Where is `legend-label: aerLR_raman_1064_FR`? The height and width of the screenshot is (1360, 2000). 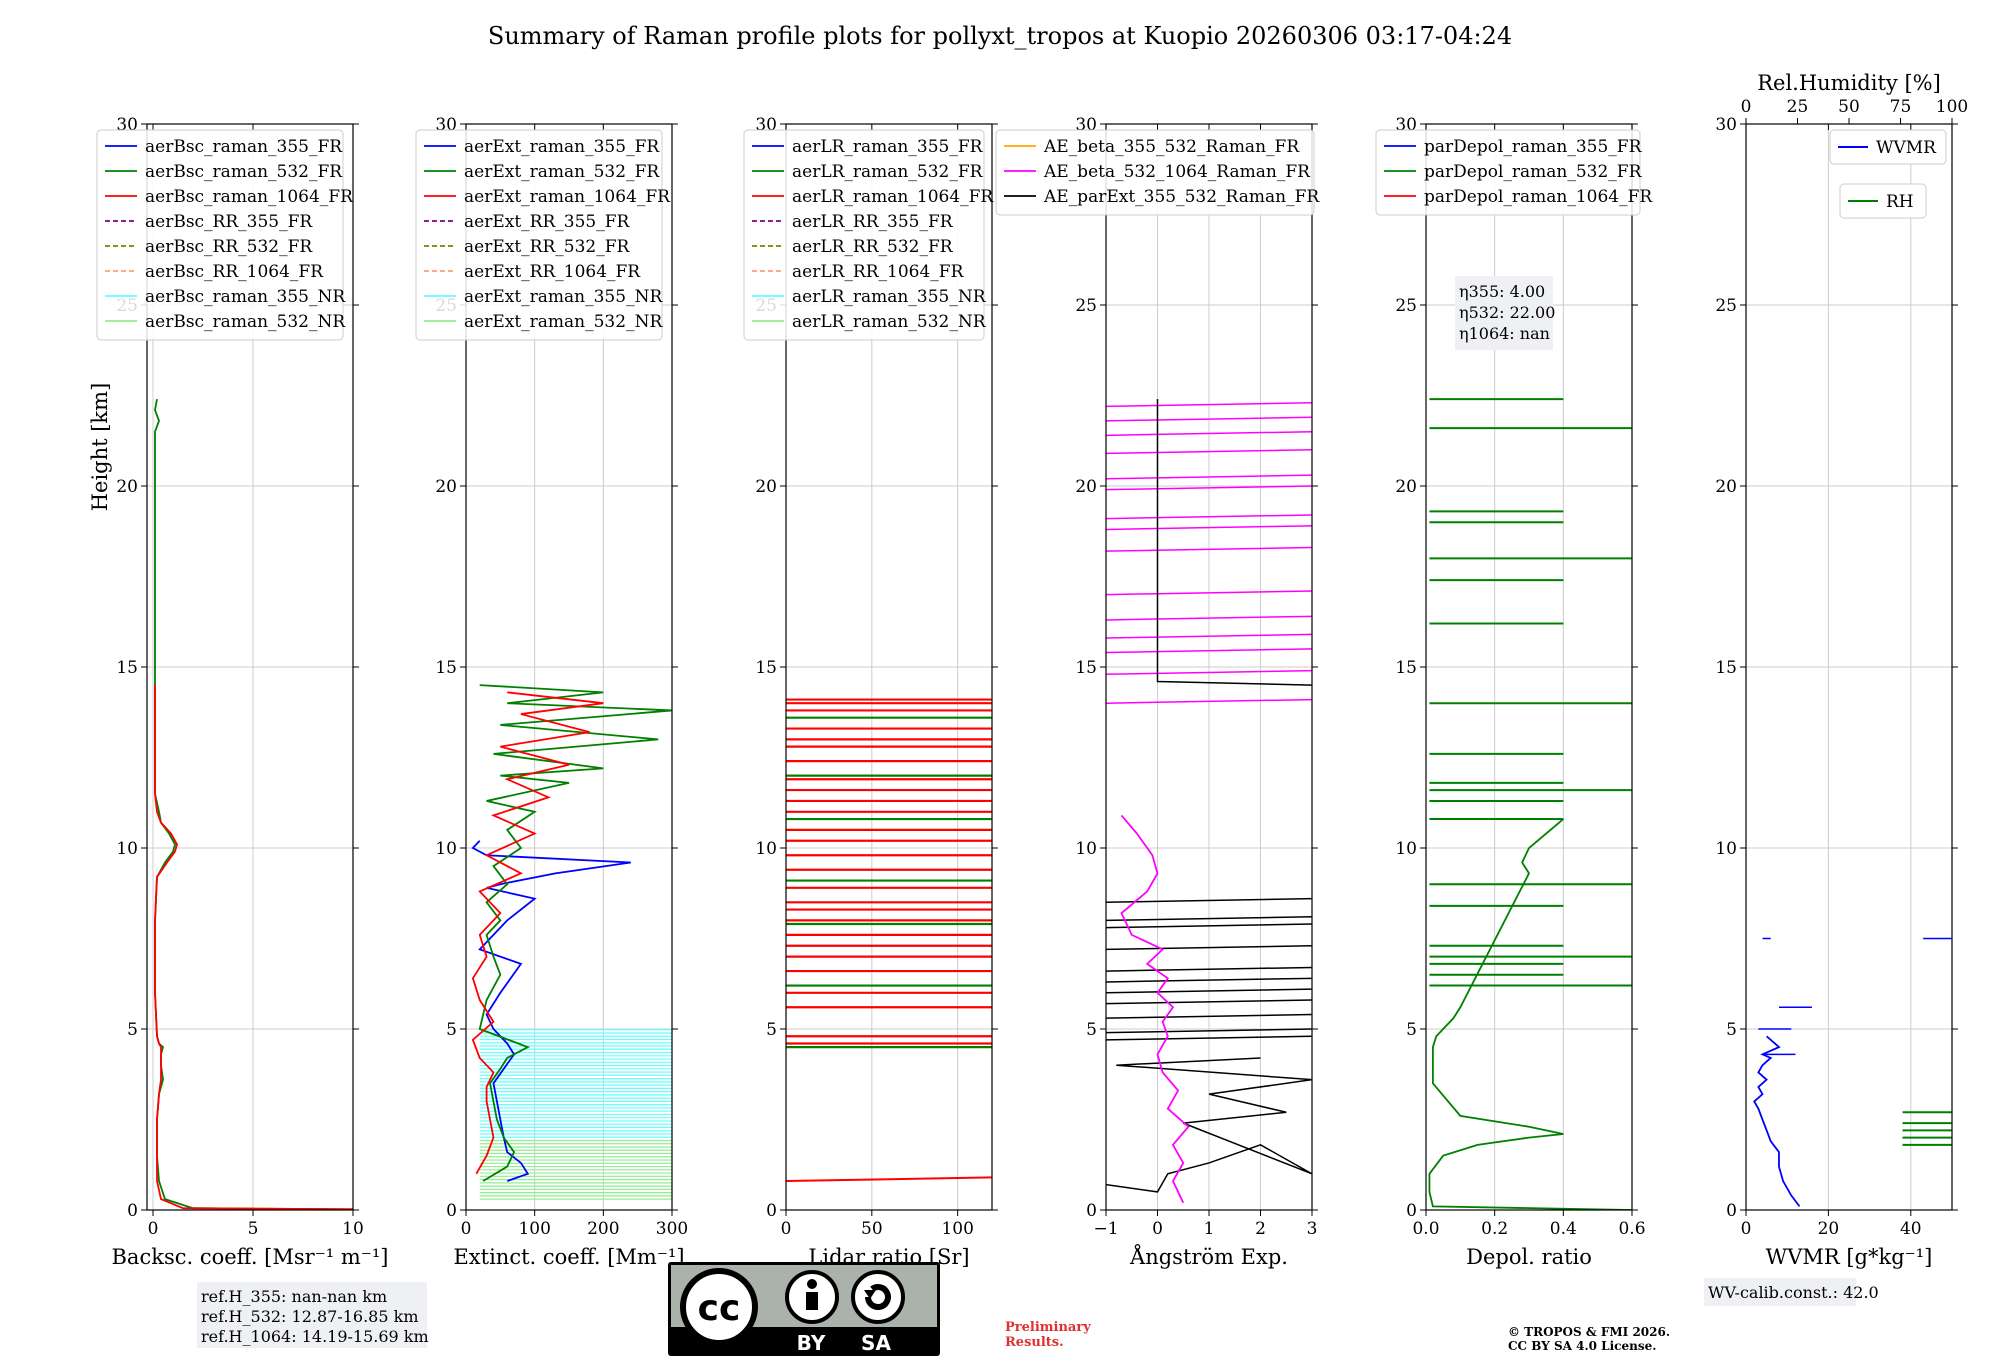 legend-label: aerLR_raman_1064_FR is located at coordinates (893, 197).